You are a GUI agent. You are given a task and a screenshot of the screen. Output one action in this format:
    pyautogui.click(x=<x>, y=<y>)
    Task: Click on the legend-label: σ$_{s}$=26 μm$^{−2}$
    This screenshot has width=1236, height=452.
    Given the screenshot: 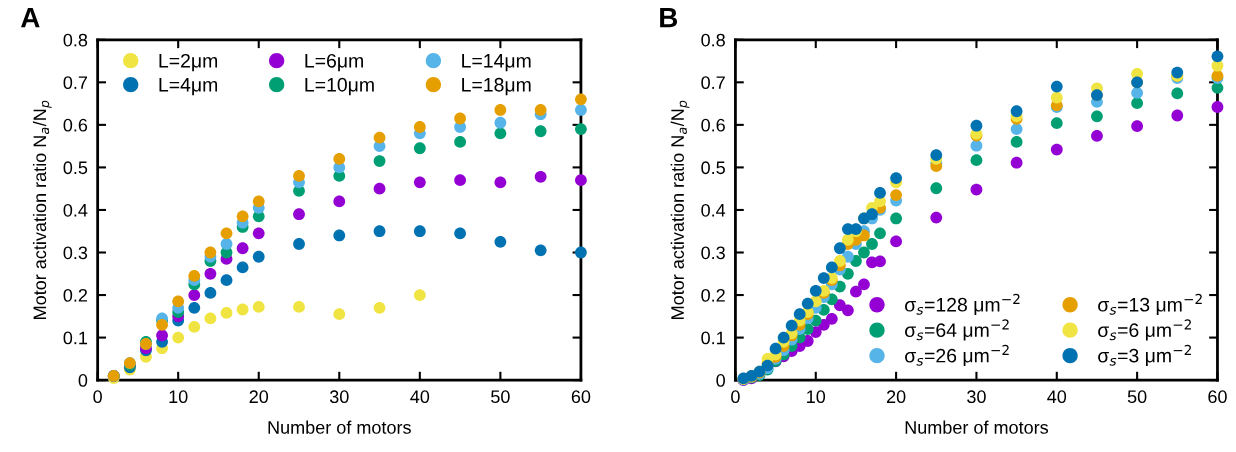 What is the action you would take?
    pyautogui.click(x=957, y=355)
    